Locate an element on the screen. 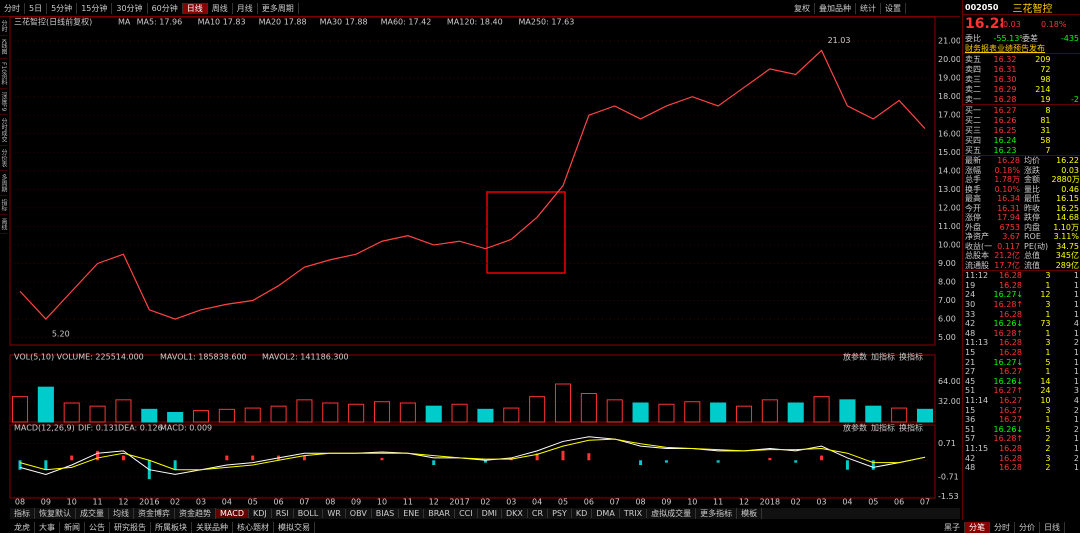 The height and width of the screenshot is (533, 1080). tool-button: 叠加品种 is located at coordinates (835, 8).